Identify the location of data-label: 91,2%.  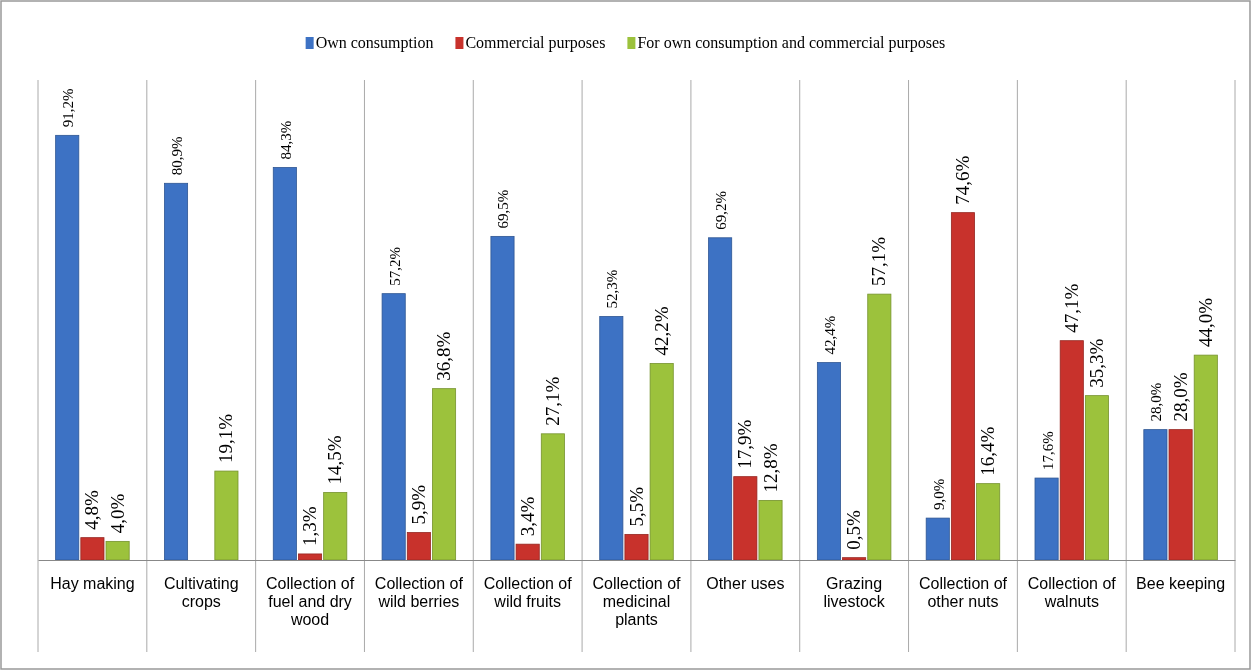
(68, 108).